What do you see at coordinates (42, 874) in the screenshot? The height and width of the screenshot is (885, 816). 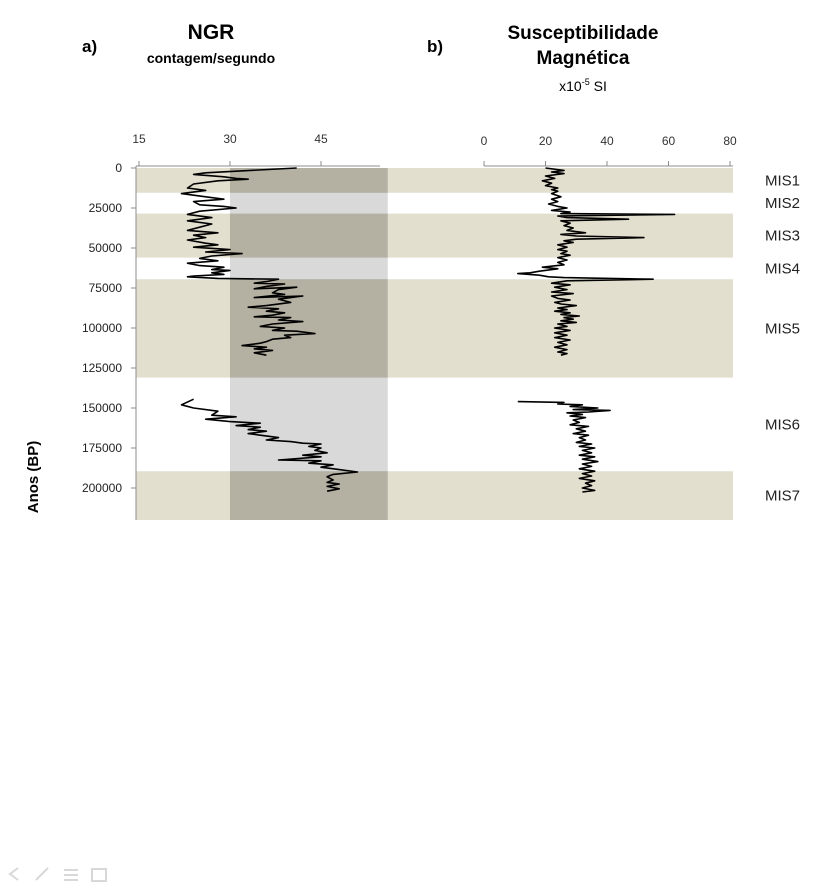 I see `pen-icon` at bounding box center [42, 874].